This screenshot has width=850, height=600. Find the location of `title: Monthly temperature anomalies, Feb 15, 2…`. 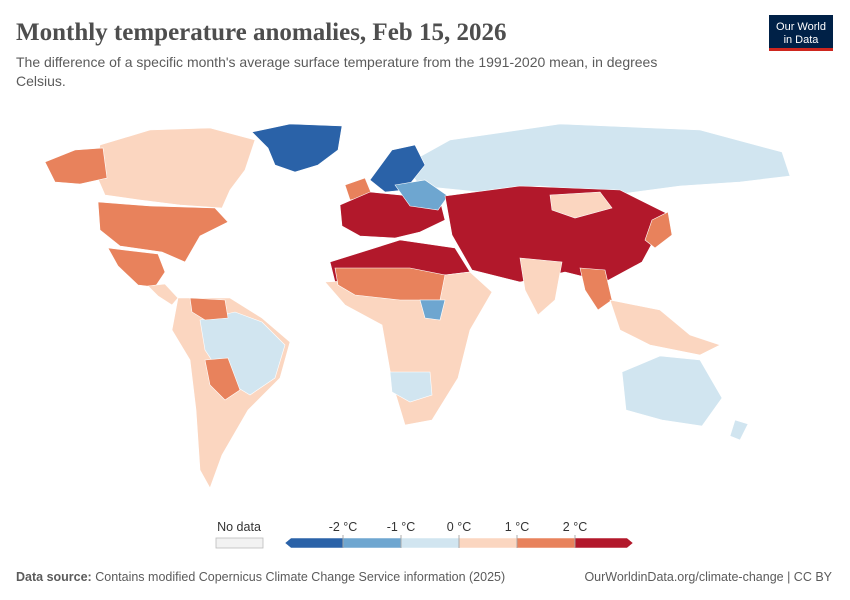

title: Monthly temperature anomalies, Feb 15, 2… is located at coordinates (261, 32).